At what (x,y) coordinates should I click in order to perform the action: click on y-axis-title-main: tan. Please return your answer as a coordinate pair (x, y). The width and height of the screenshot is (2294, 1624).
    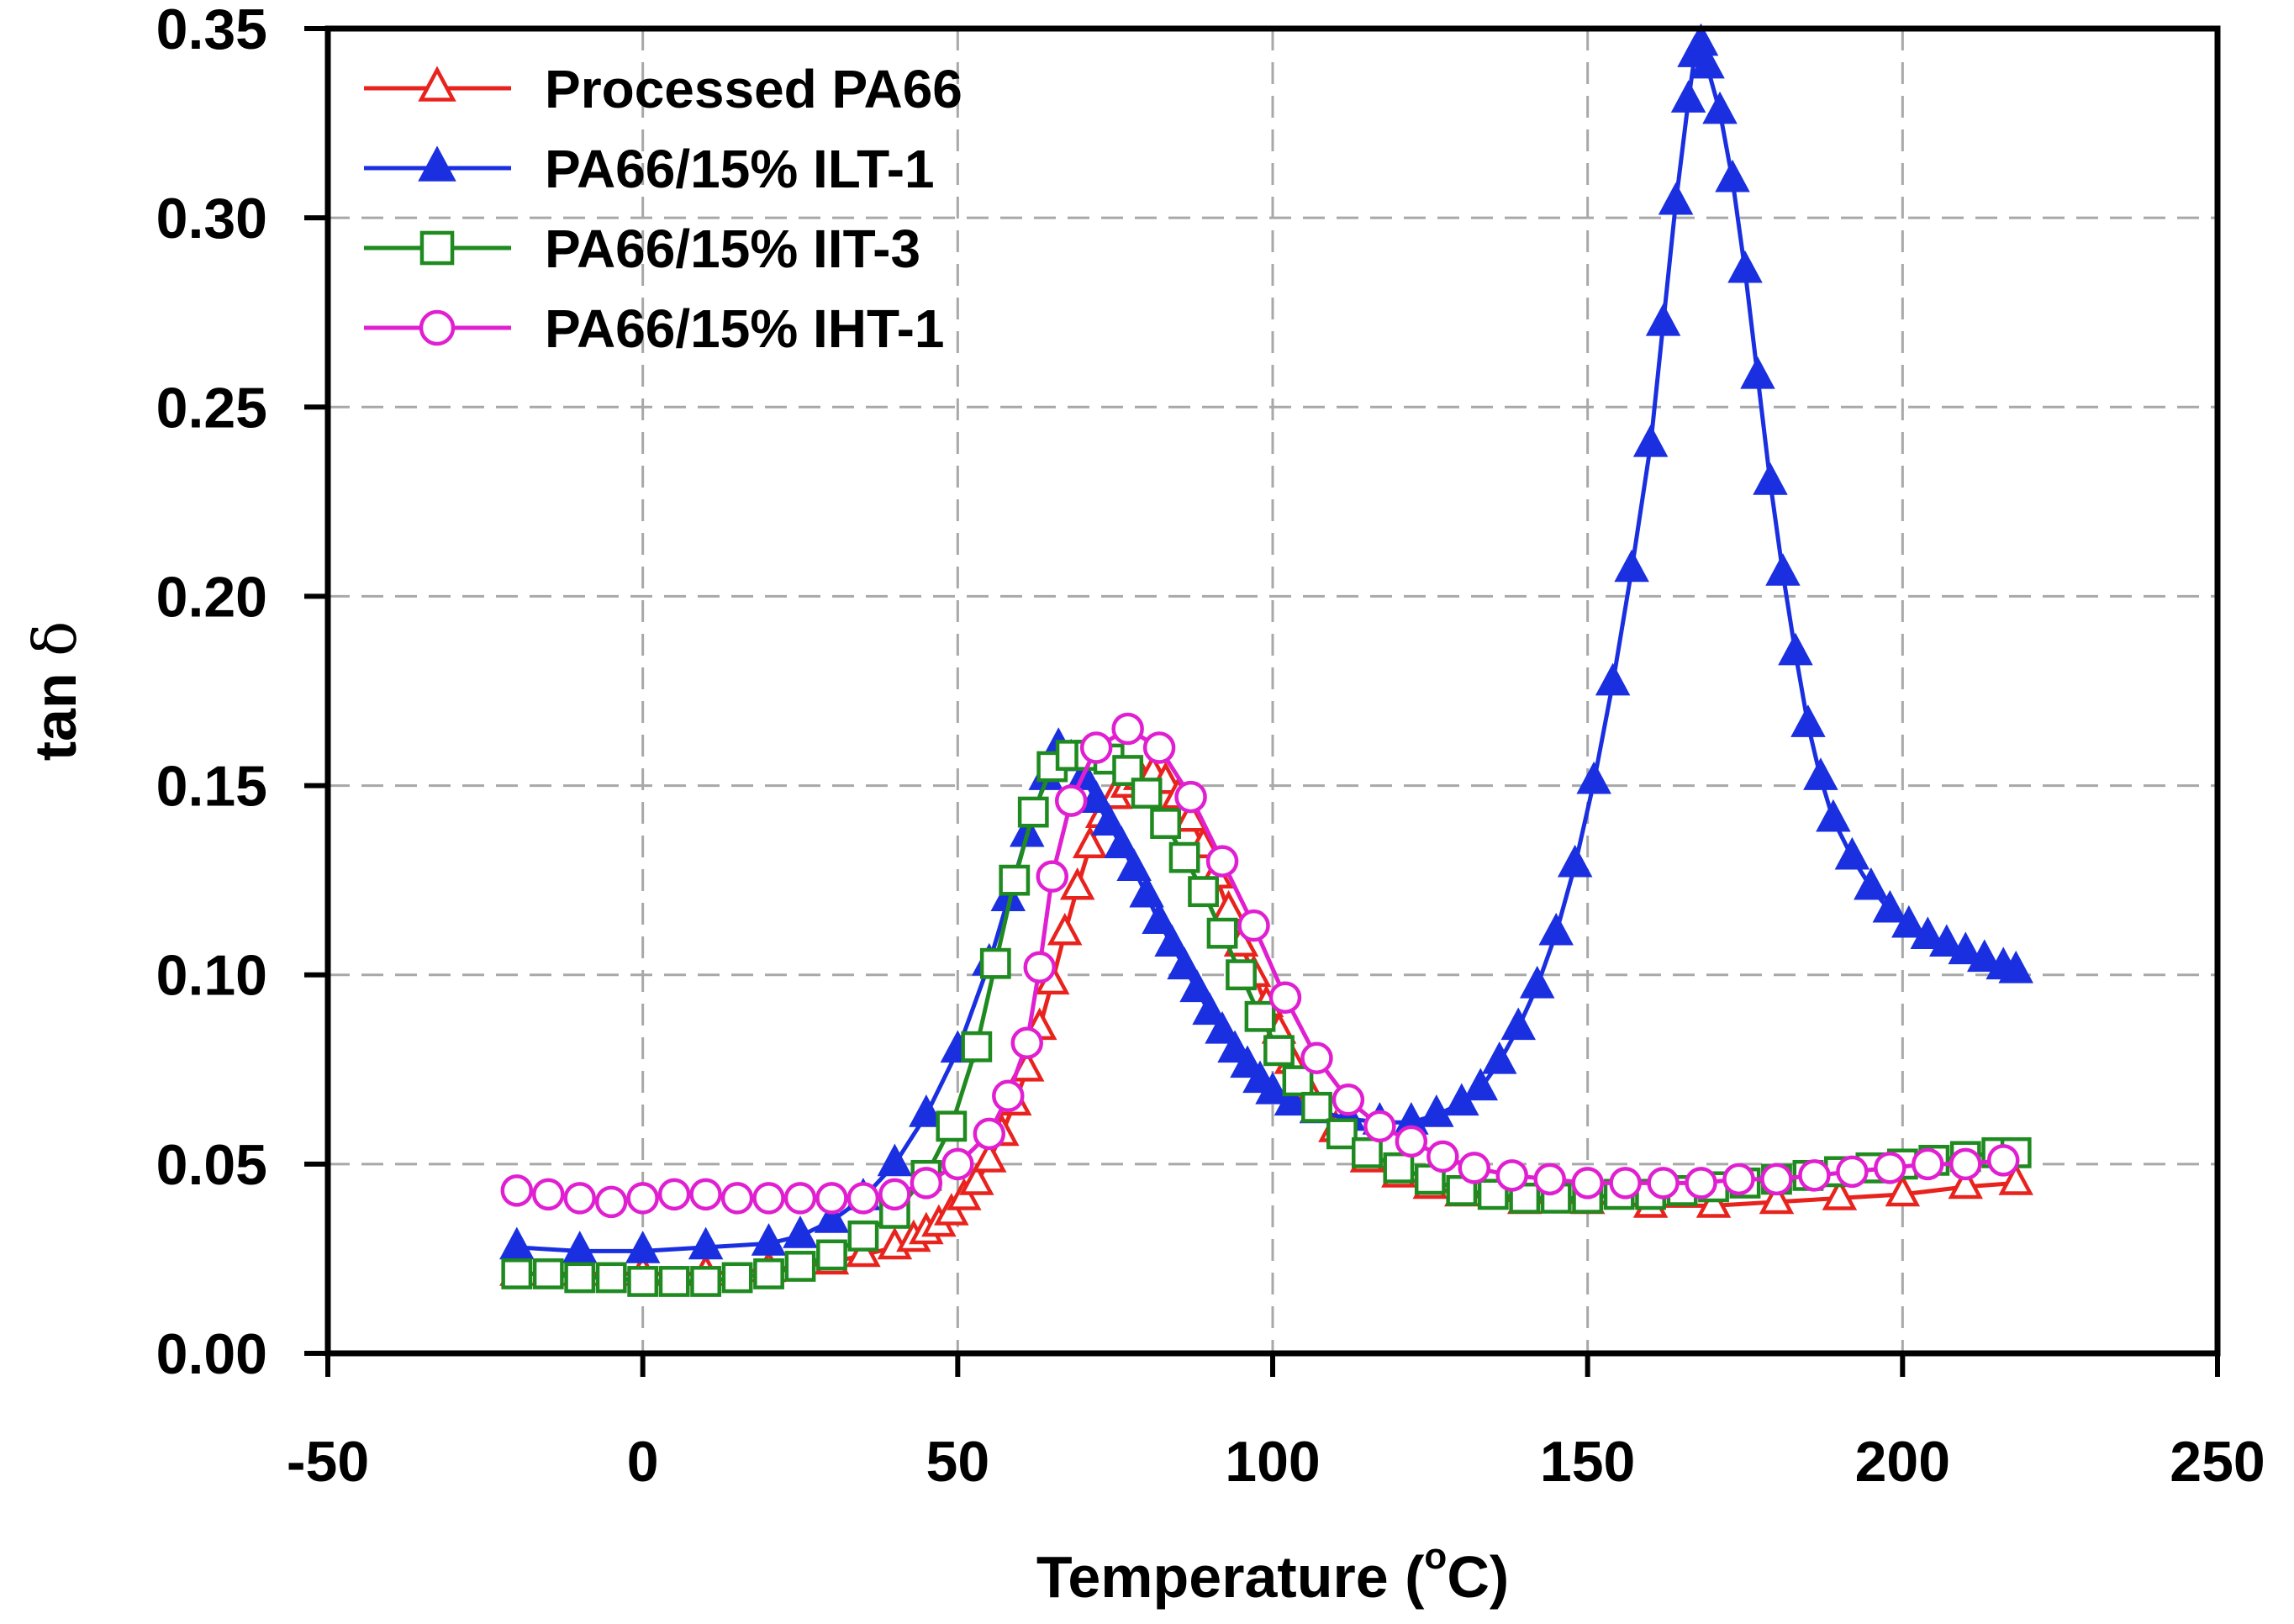
    Looking at the image, I should click on (55, 708).